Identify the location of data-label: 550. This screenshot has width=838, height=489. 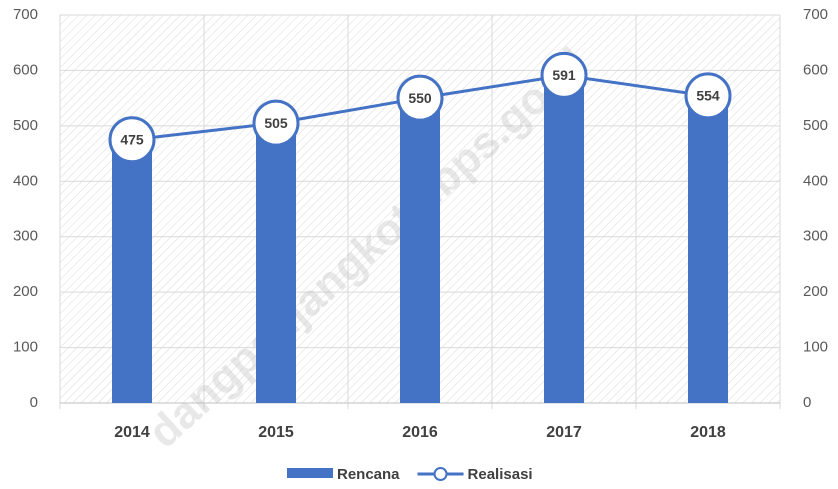
(420, 98).